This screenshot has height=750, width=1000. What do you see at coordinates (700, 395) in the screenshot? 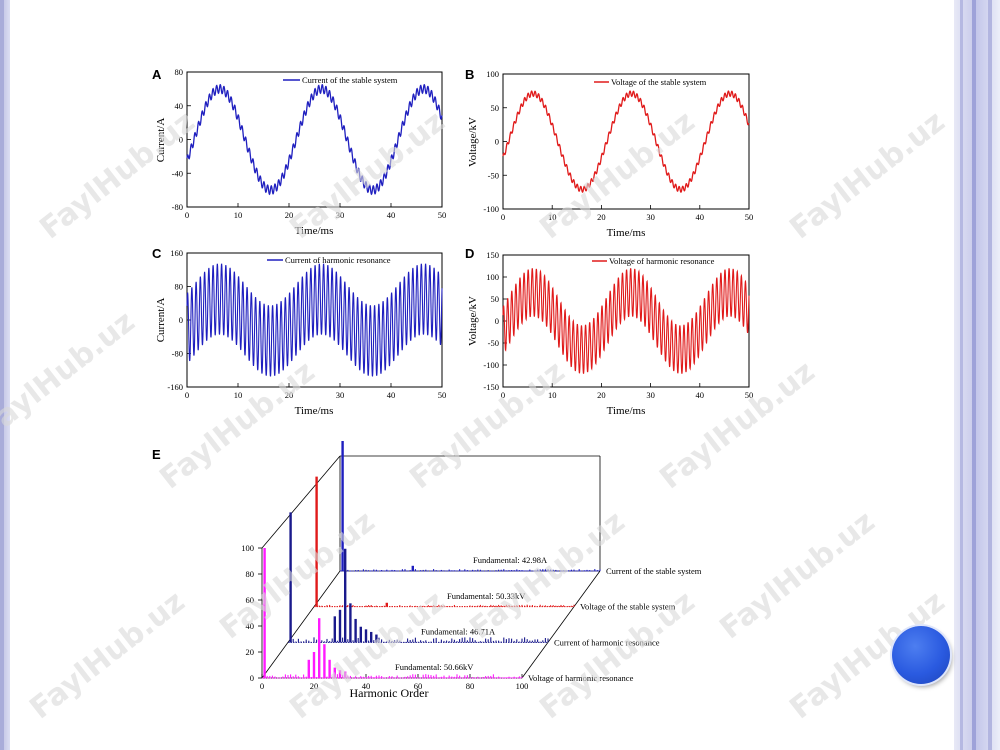
I see `panel-d-xtick-label: 40` at bounding box center [700, 395].